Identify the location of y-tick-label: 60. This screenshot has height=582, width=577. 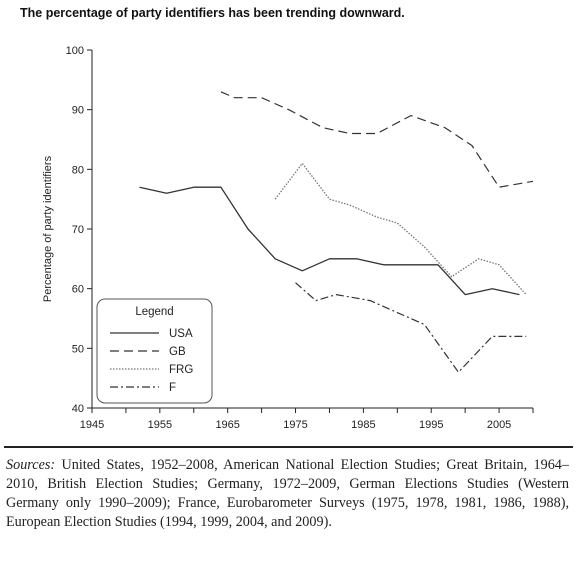
(78, 290).